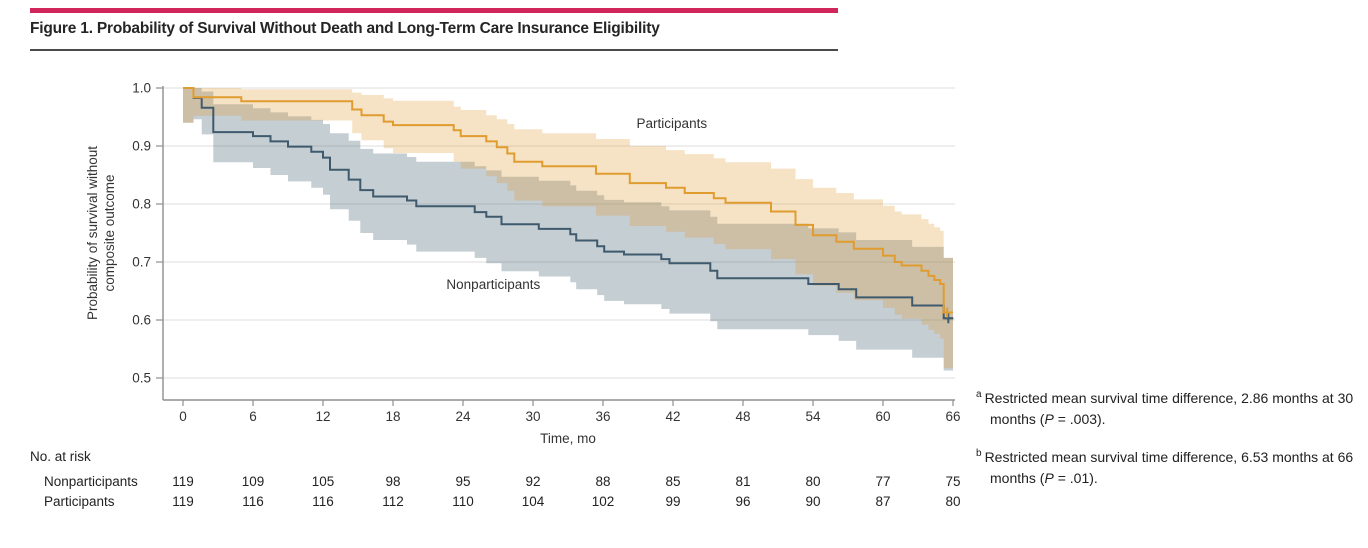 The width and height of the screenshot is (1368, 548). What do you see at coordinates (183, 416) in the screenshot?
I see `x-tick-label: 0` at bounding box center [183, 416].